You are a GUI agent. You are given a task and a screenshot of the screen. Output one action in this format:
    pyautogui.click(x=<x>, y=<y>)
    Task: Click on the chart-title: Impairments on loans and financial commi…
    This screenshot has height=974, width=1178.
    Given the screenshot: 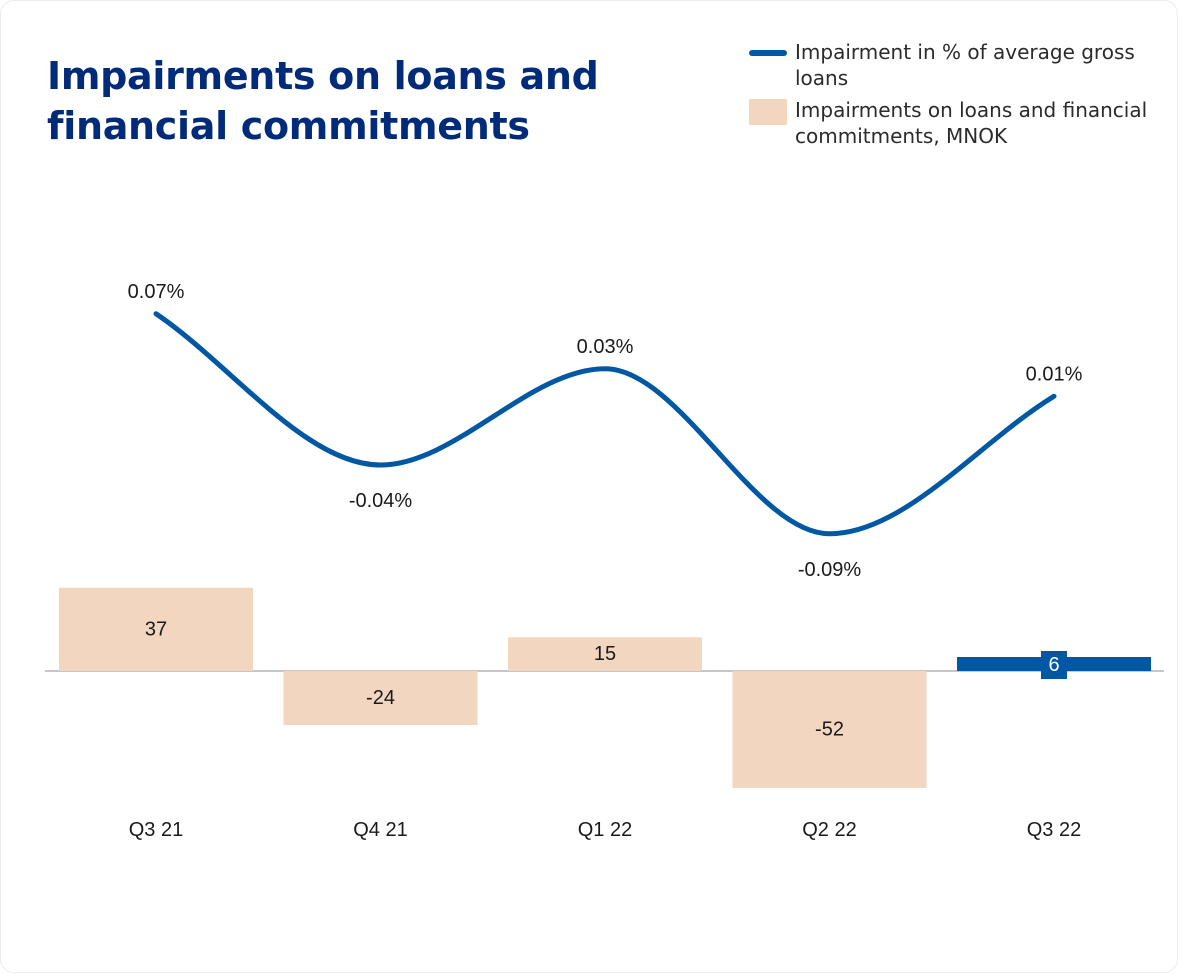 What is the action you would take?
    pyautogui.click(x=323, y=101)
    